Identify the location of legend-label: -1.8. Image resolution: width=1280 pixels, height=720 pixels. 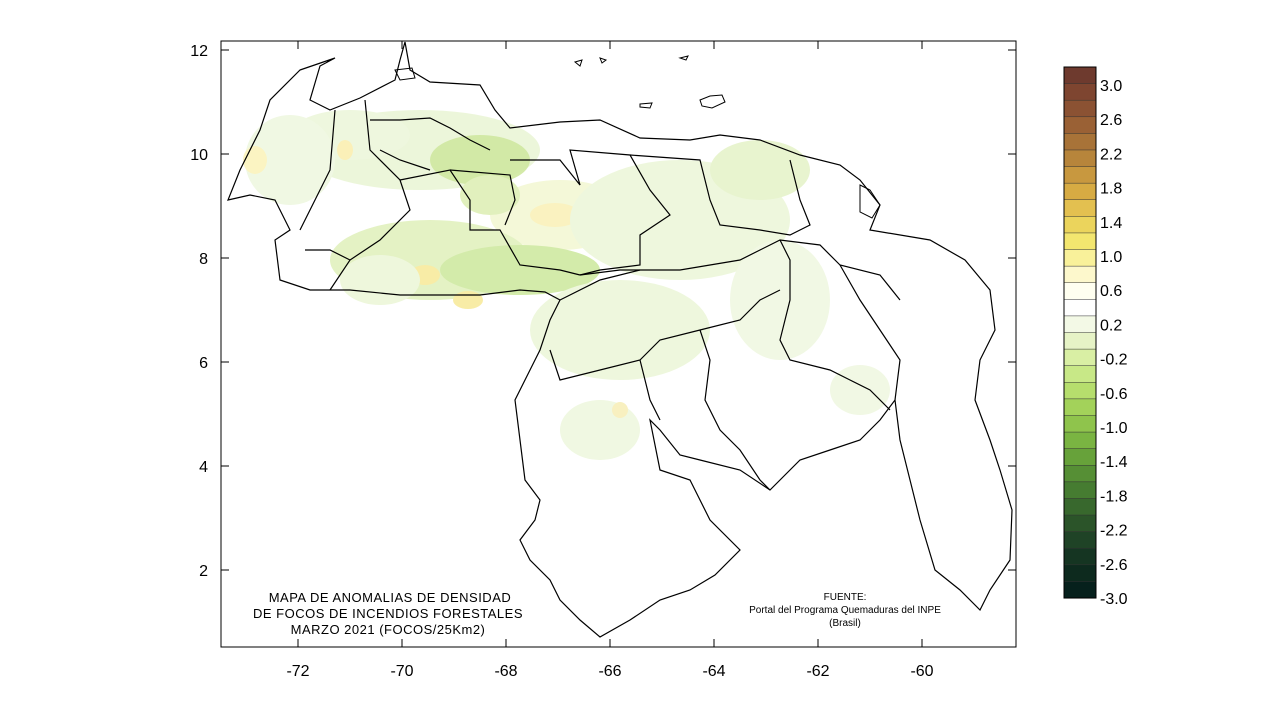
(1114, 496).